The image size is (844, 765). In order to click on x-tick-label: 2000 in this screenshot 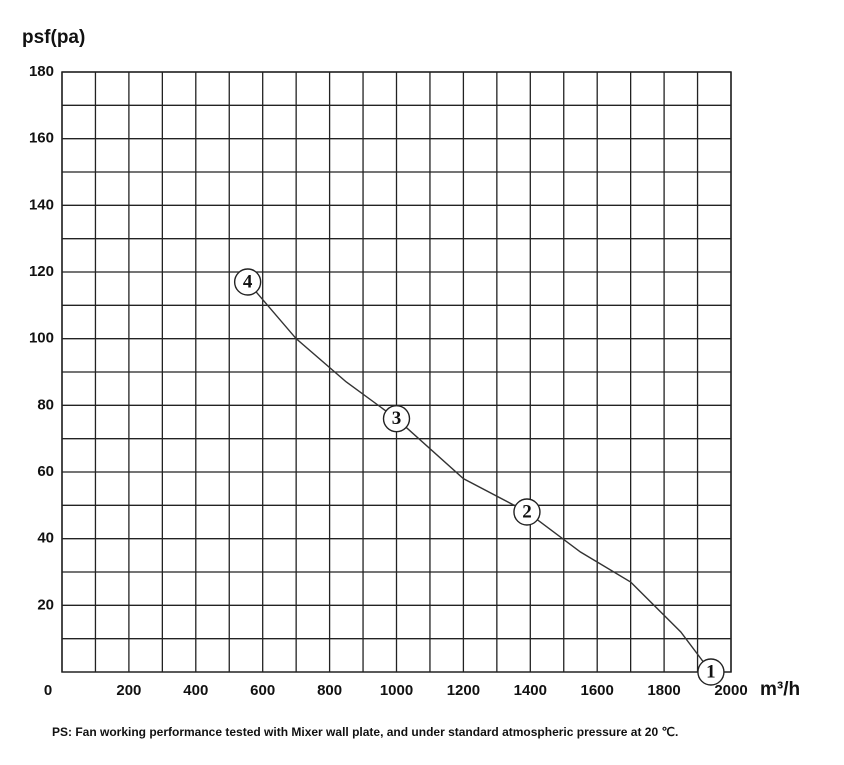, I will do `click(730, 690)`.